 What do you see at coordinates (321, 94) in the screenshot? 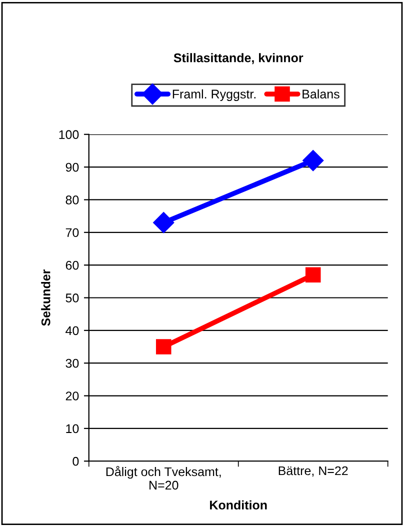
I see `legend-label: Balans` at bounding box center [321, 94].